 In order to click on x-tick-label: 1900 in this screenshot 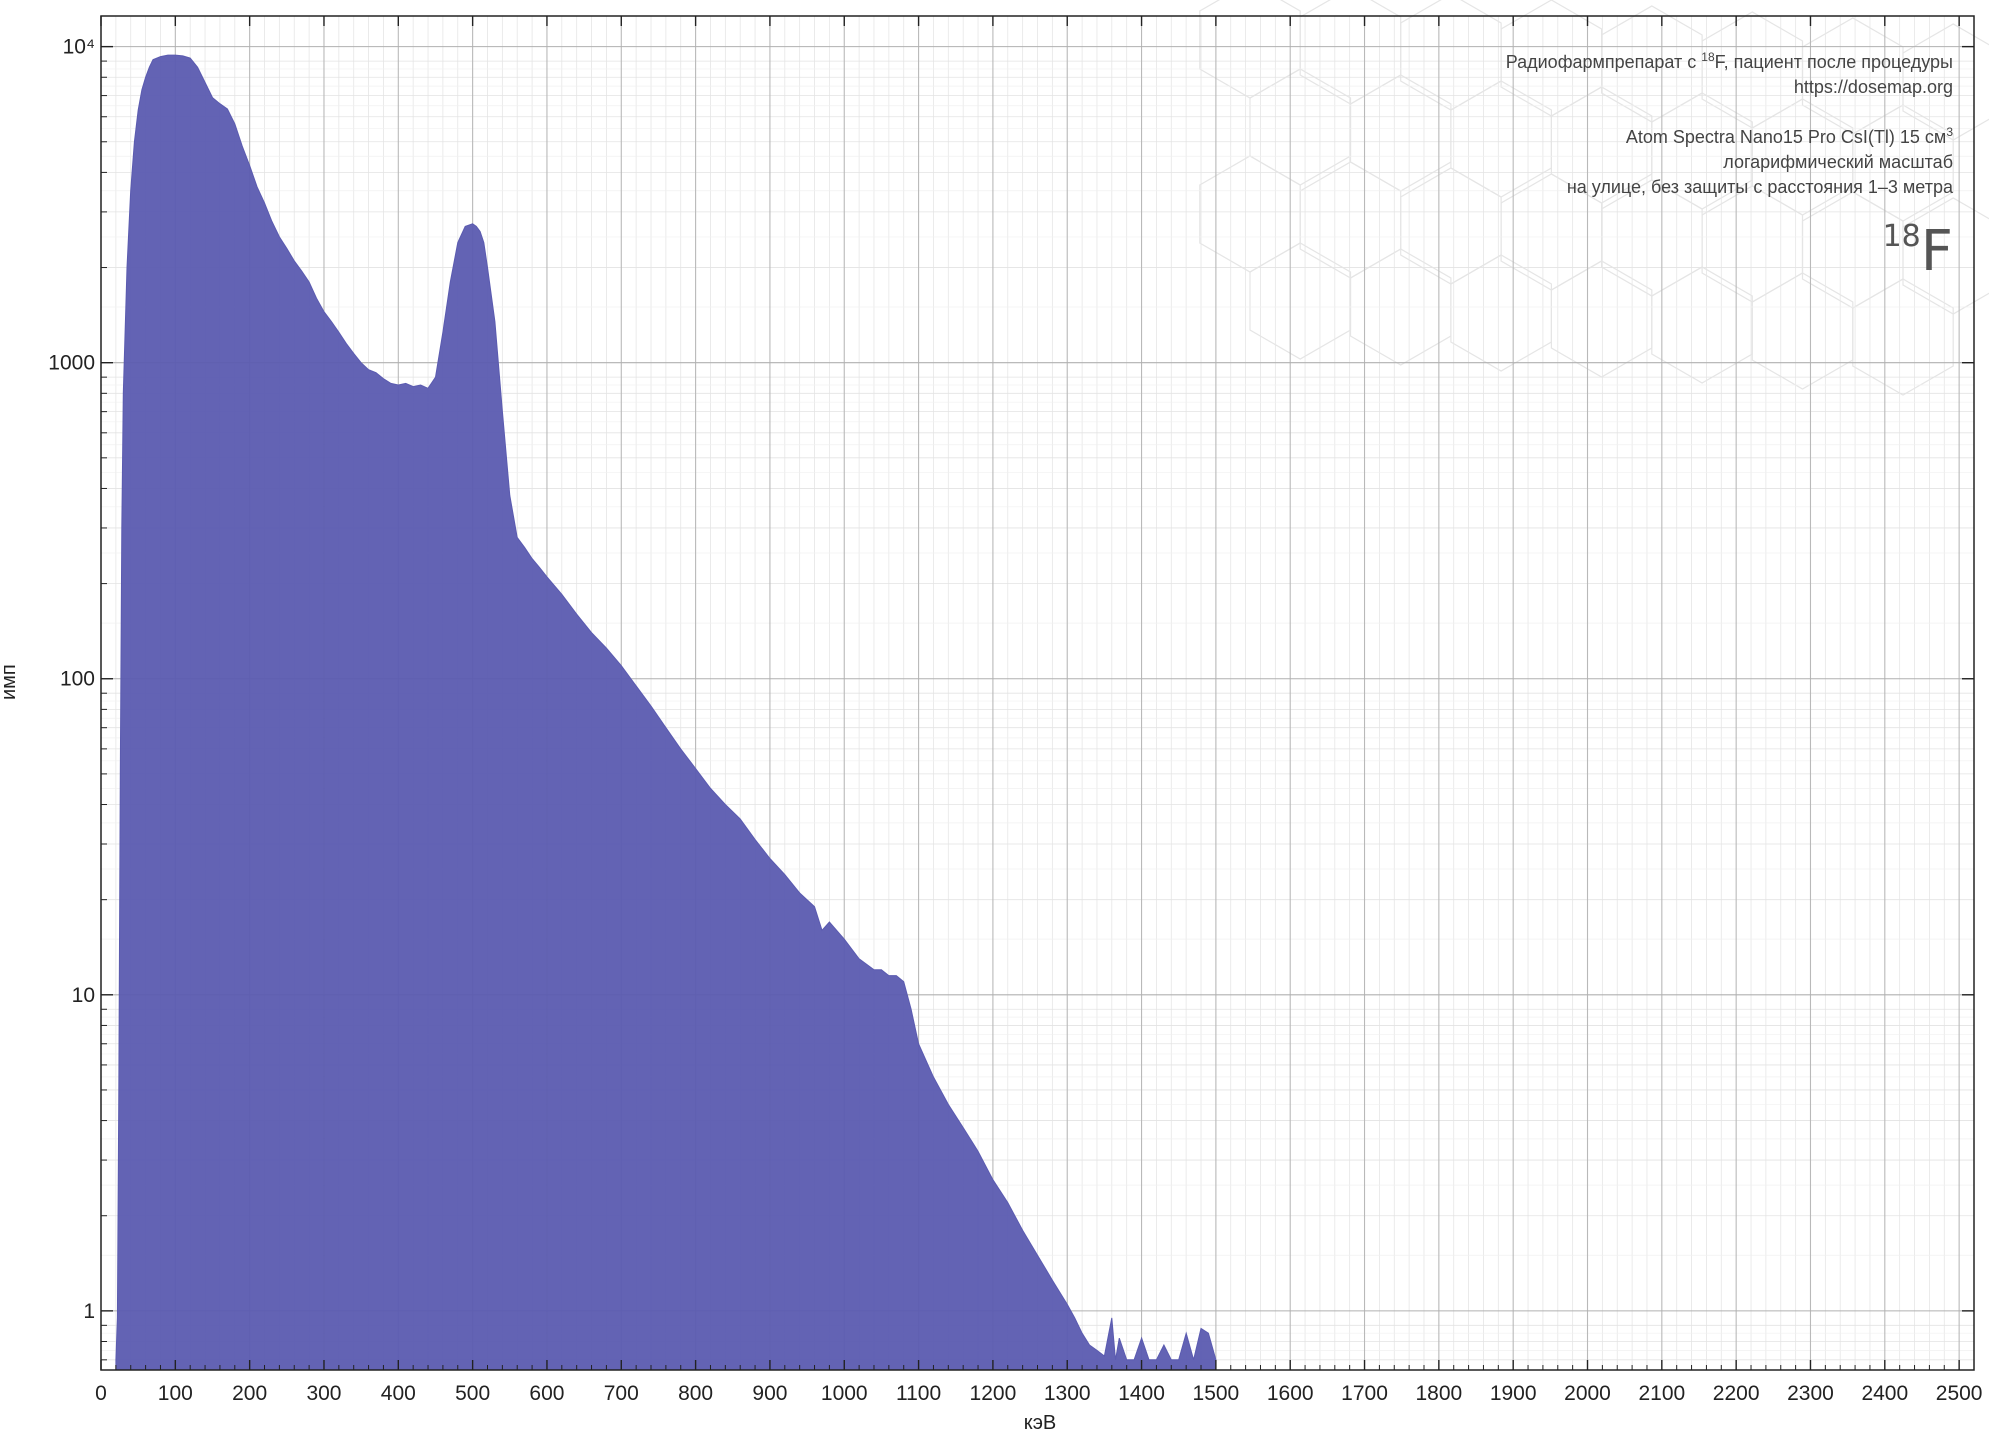, I will do `click(1513, 1393)`.